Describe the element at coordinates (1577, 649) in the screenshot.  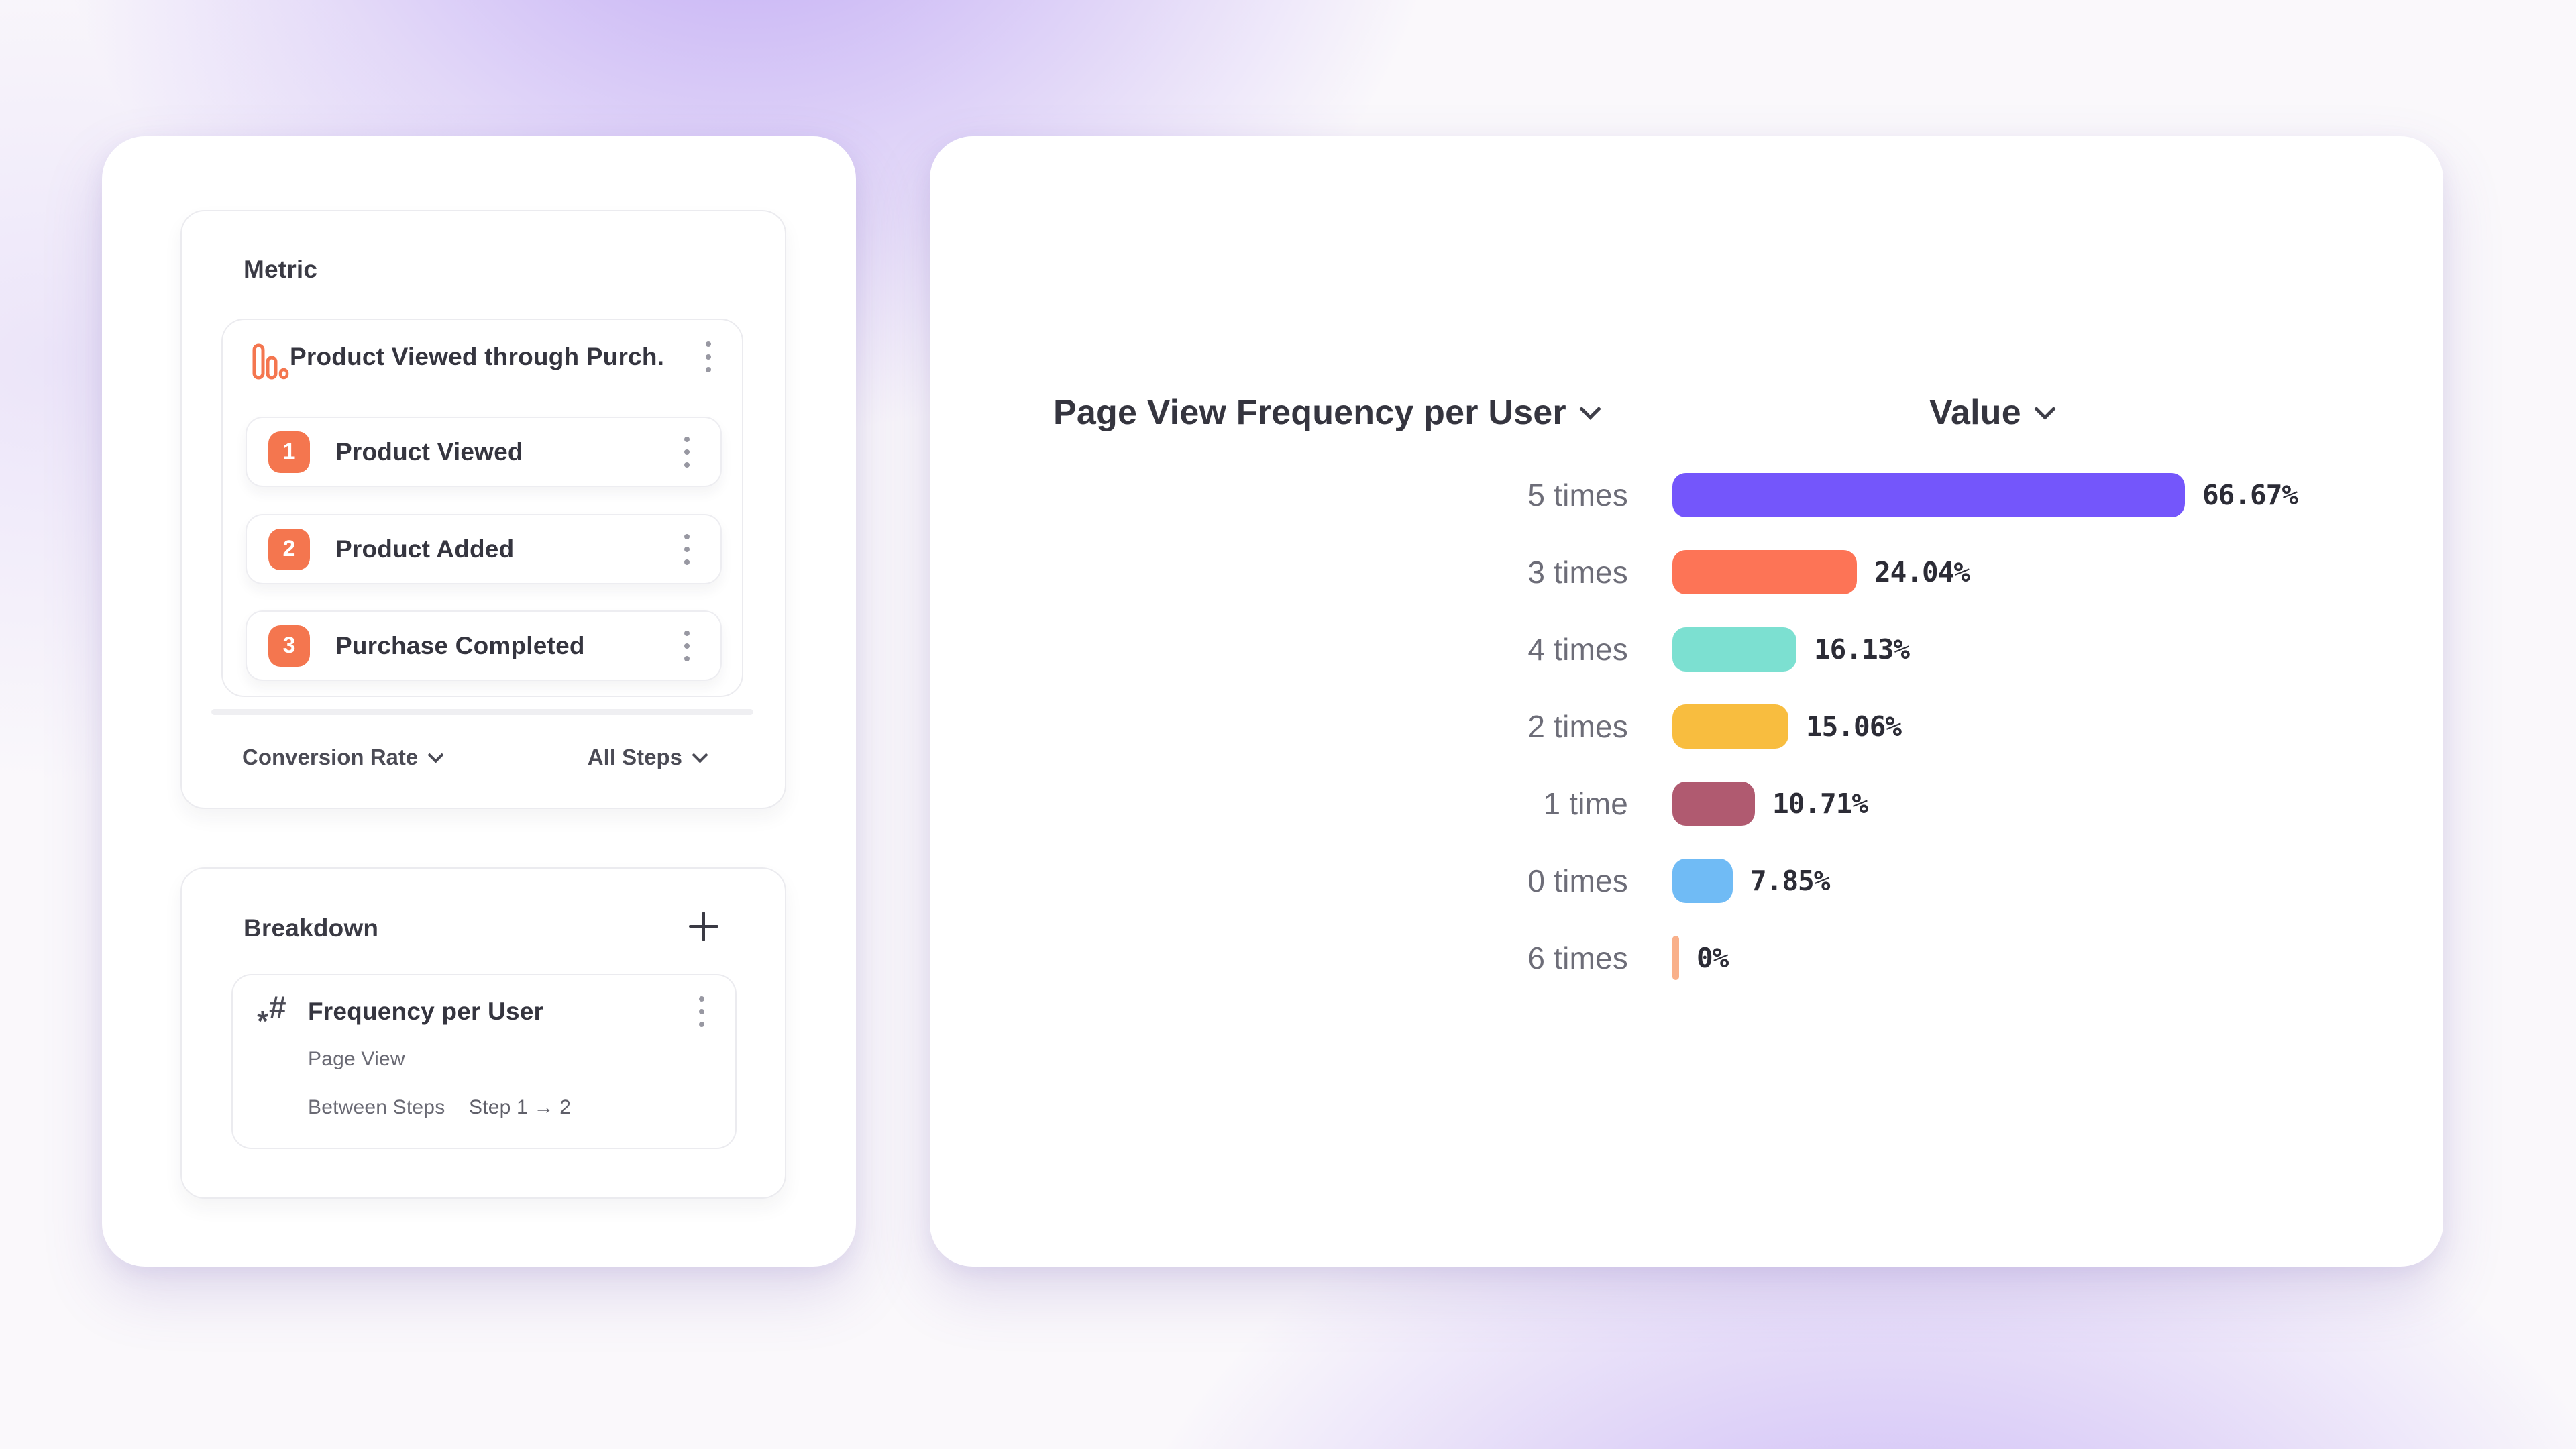
I see `bar-category-label: 4 times` at that location.